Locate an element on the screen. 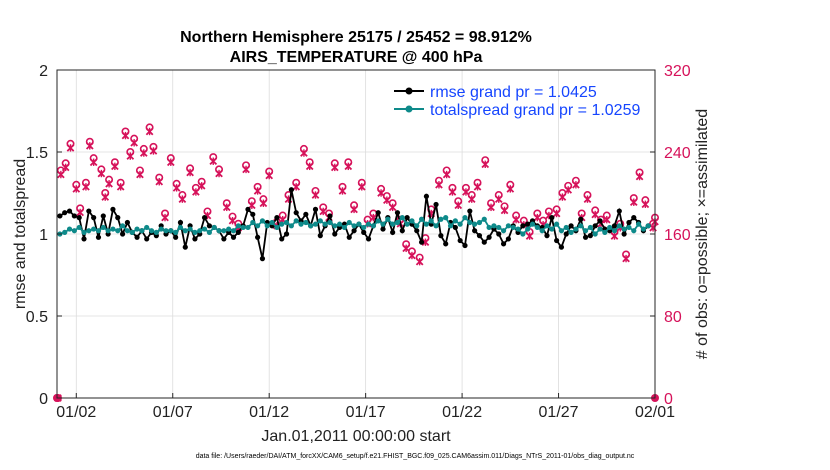  y2-tick-label: 0 is located at coordinates (668, 399).